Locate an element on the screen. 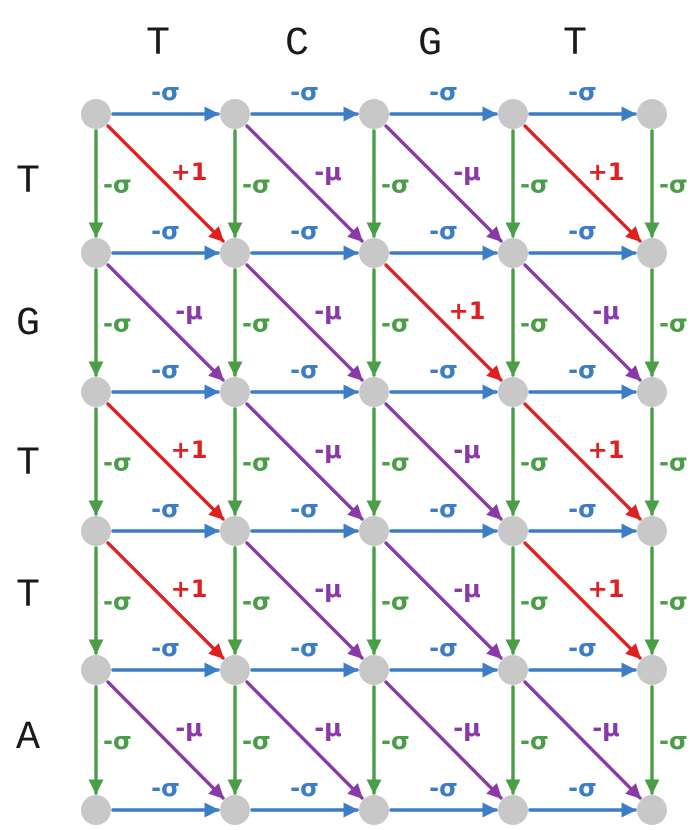  top-letter-2: C is located at coordinates (297, 44).